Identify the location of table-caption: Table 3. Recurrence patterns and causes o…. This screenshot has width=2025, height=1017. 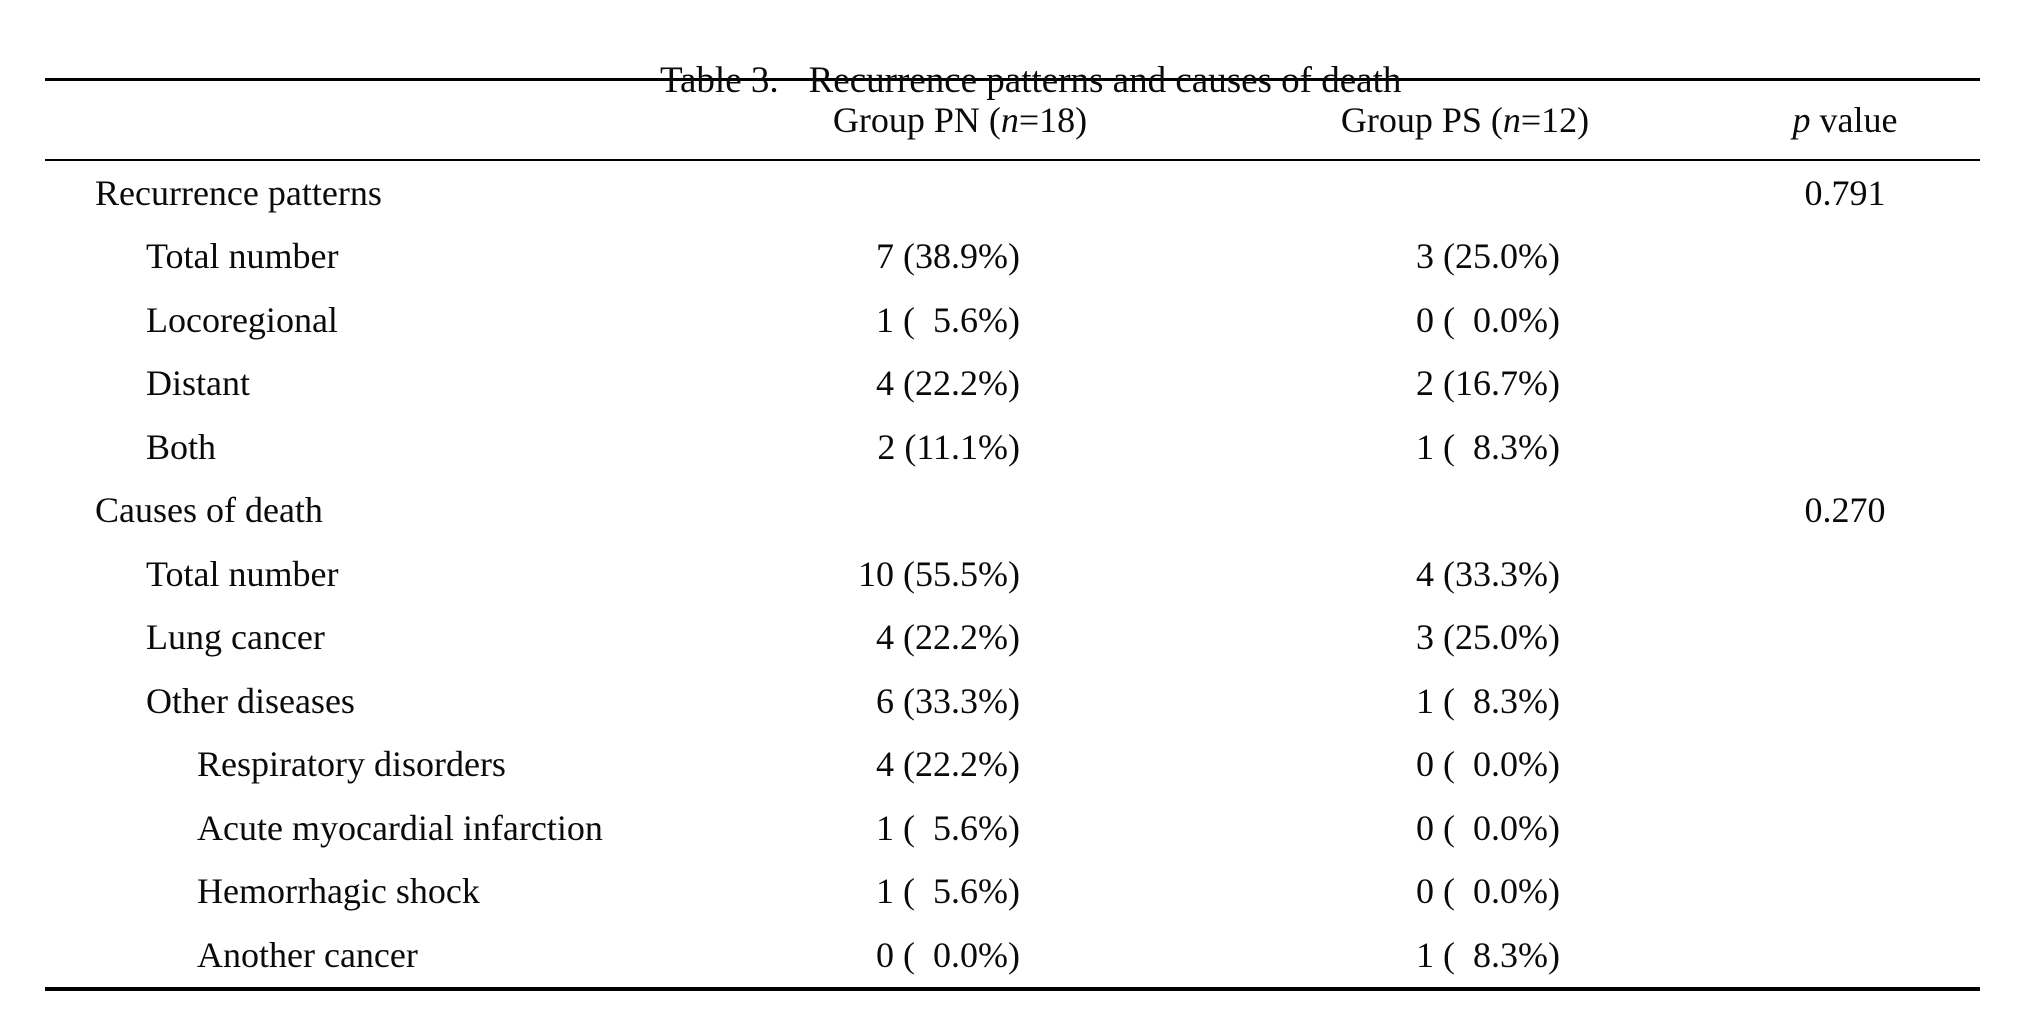
(1012, 50).